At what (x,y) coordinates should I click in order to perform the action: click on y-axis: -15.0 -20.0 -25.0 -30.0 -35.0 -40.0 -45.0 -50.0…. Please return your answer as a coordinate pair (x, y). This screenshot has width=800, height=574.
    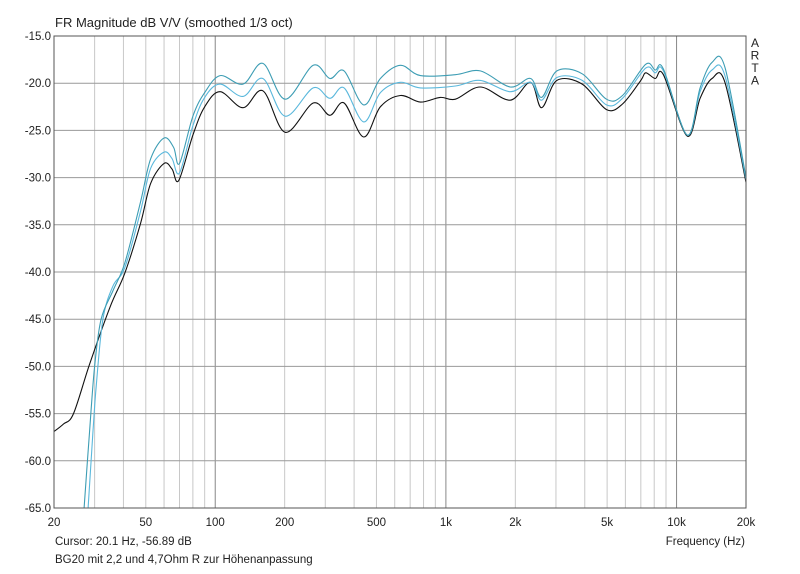
    Looking at the image, I should click on (38, 273).